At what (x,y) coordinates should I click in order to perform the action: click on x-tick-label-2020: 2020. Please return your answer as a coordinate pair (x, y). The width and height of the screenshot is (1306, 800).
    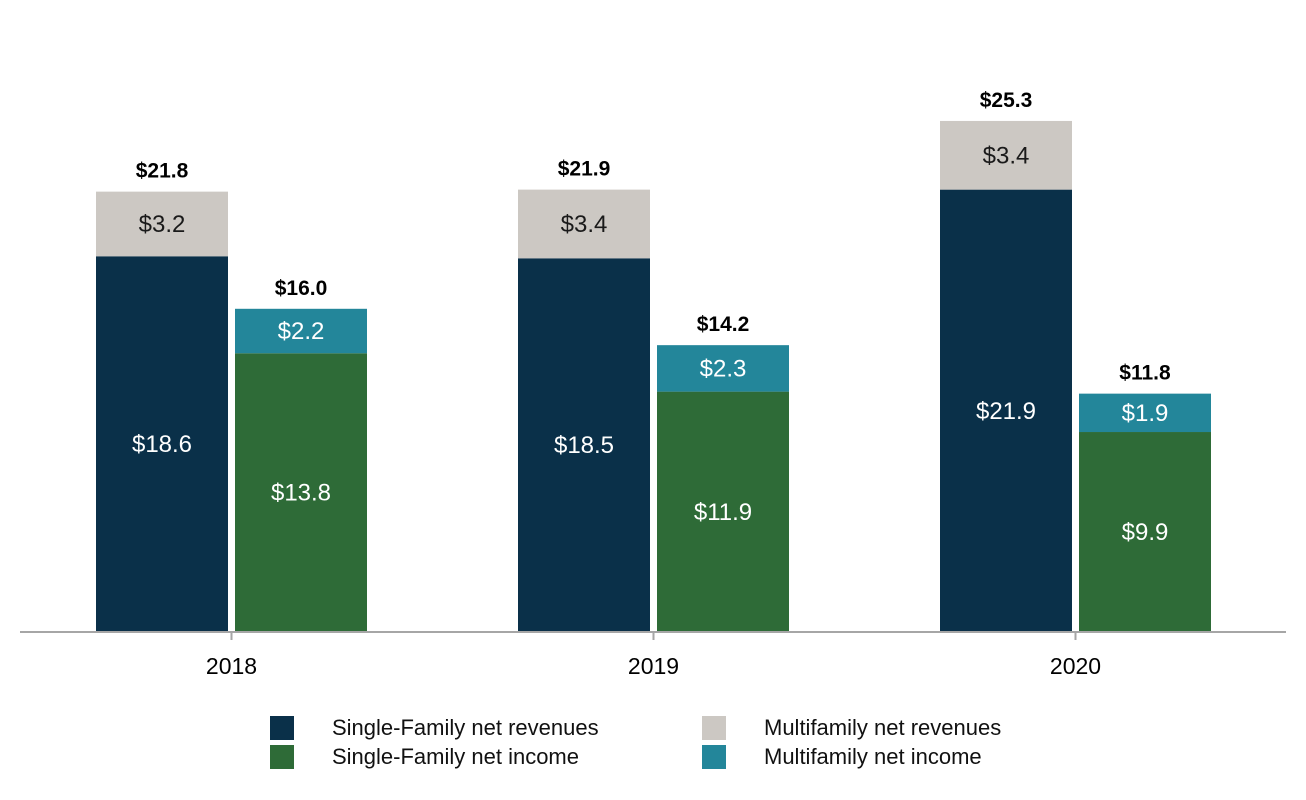
    Looking at the image, I should click on (1075, 666).